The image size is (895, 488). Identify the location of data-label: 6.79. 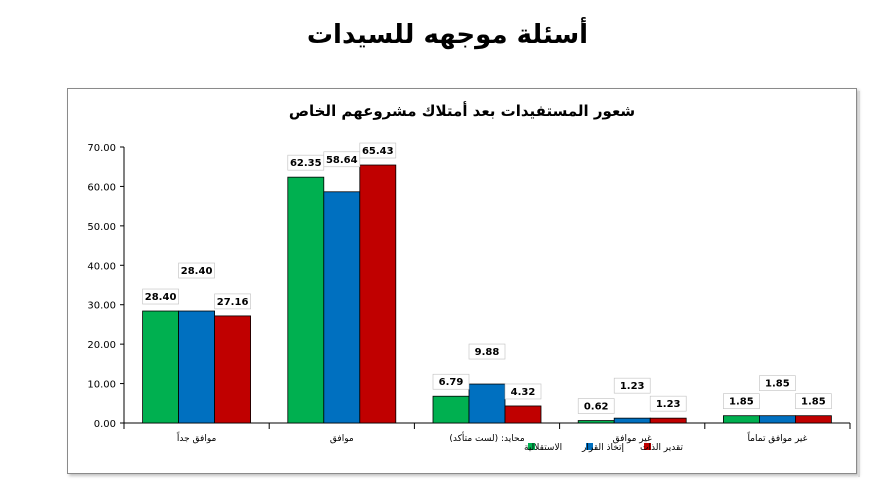
(451, 382).